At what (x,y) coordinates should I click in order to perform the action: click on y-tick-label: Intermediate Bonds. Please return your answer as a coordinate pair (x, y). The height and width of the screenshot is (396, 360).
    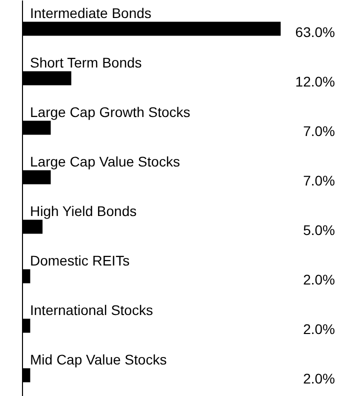
    Looking at the image, I should click on (91, 12).